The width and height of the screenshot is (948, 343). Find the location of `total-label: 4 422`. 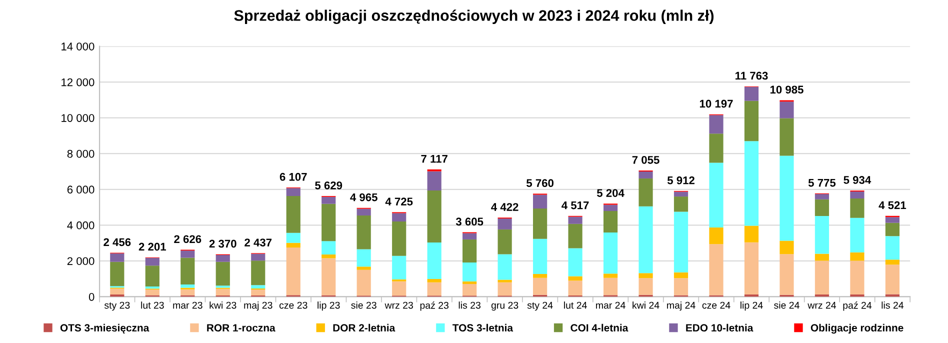

total-label: 4 422 is located at coordinates (504, 207).